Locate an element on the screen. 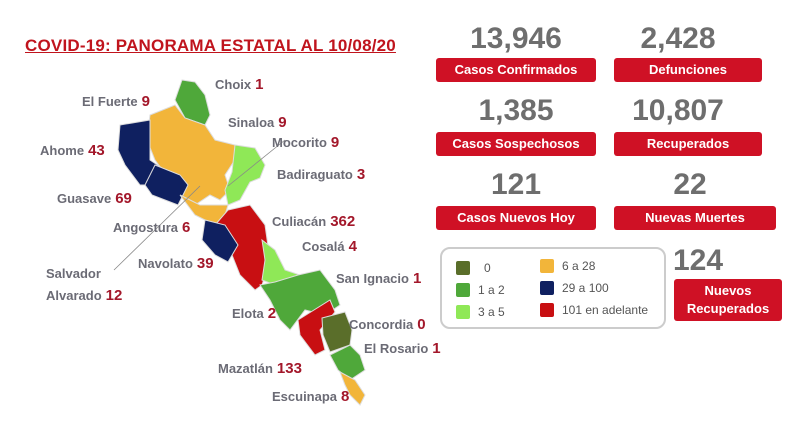  stat-deaths-label: Defunciones is located at coordinates (688, 70).